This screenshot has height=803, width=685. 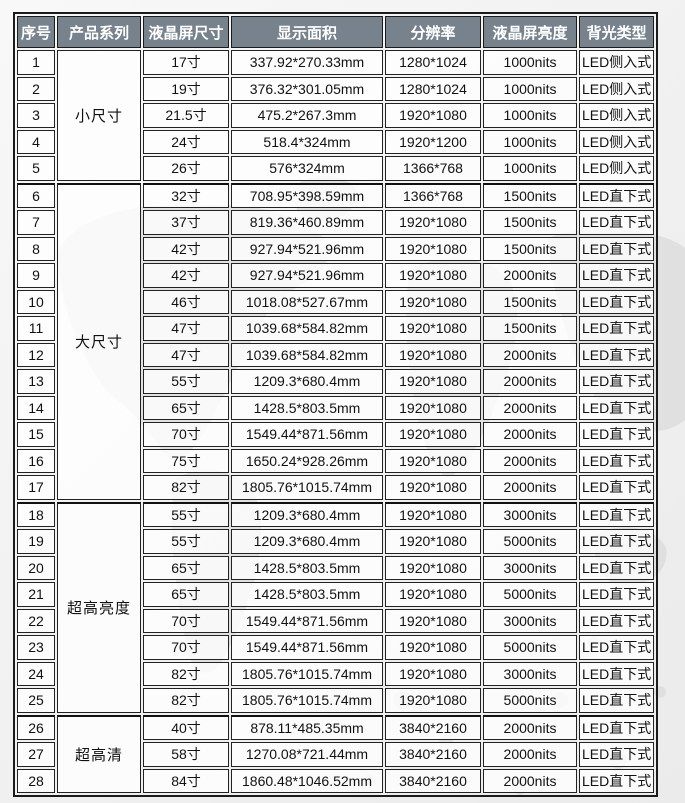 What do you see at coordinates (617, 32) in the screenshot?
I see `header-backlight-type: 背光类型` at bounding box center [617, 32].